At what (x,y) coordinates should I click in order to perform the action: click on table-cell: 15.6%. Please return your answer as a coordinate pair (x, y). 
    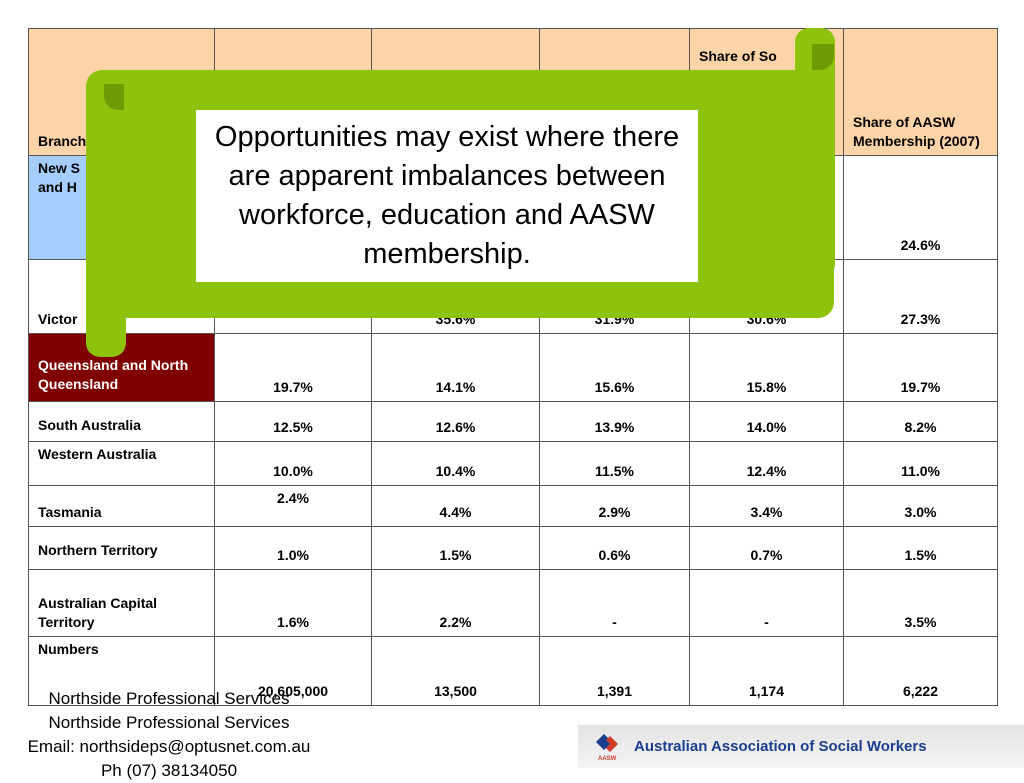
    Looking at the image, I should click on (614, 367).